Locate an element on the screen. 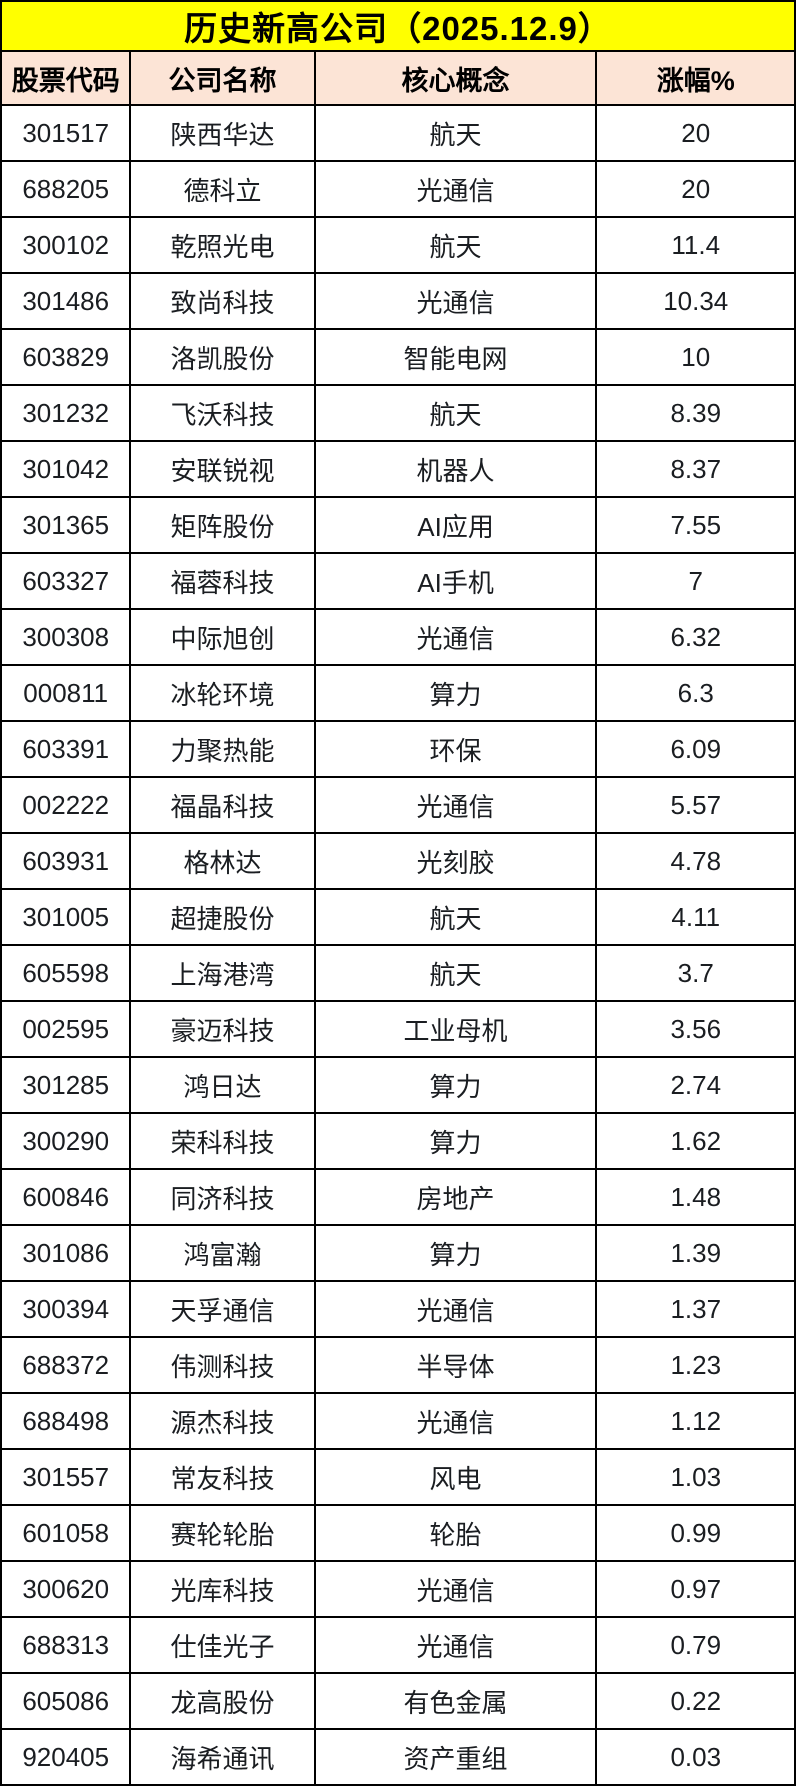 The image size is (796, 1786). cell-stock-code: 605086 is located at coordinates (66, 1701).